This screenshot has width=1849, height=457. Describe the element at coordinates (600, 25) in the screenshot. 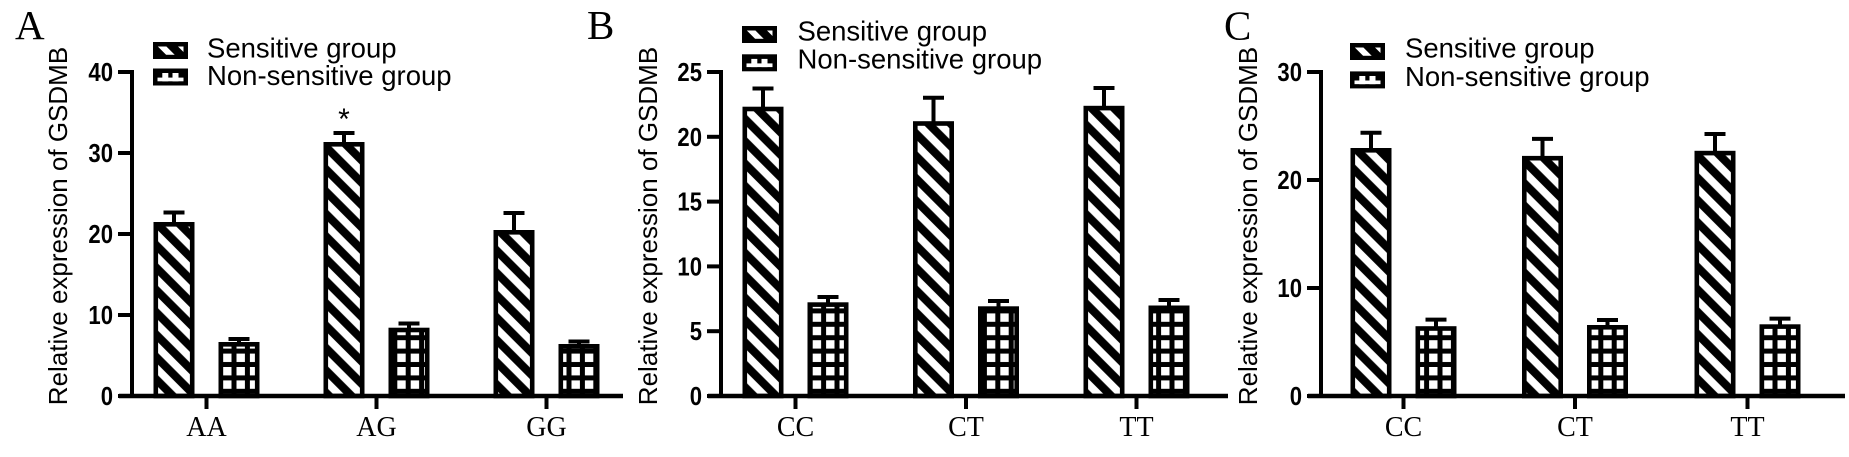

I see `svg-text: B` at that location.